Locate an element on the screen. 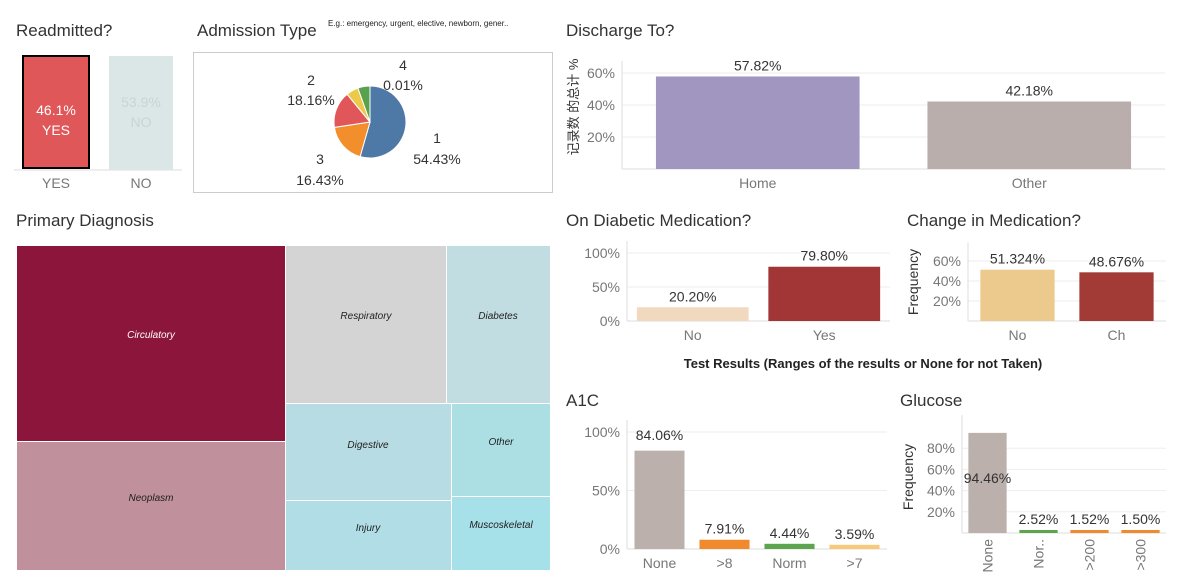  change-med-ytick-40: 40% is located at coordinates (947, 281).